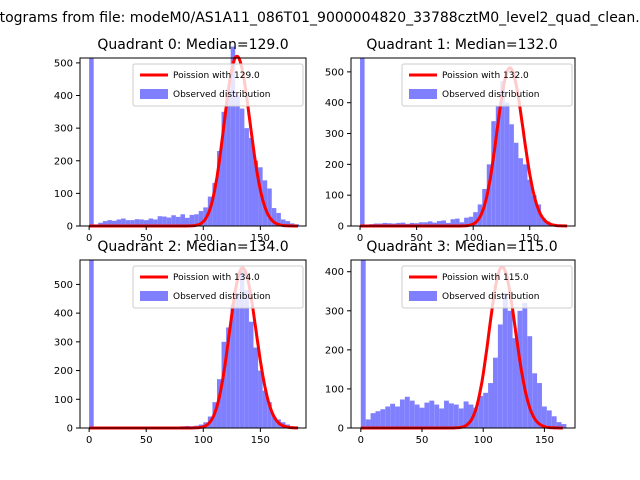 The image size is (640, 480). Describe the element at coordinates (218, 287) in the screenshot. I see `legend: Poission with 134.0 Observed distribution` at that location.